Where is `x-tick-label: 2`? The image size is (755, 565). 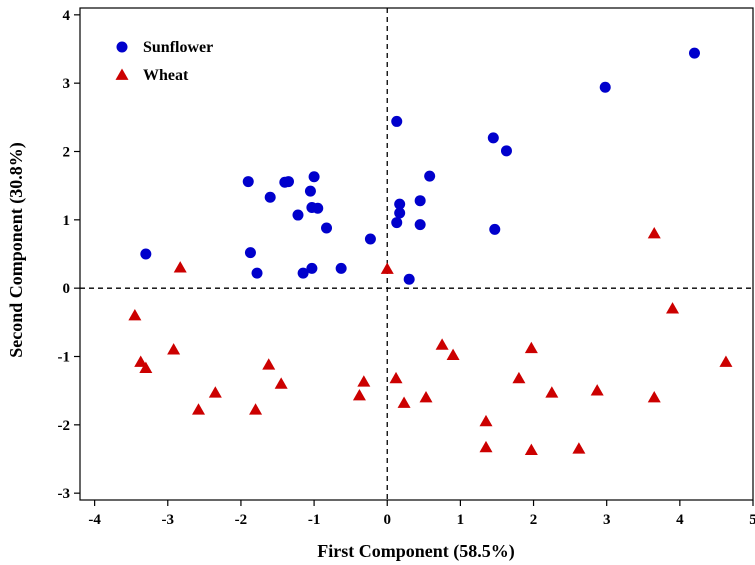 x-tick-label: 2 is located at coordinates (534, 520).